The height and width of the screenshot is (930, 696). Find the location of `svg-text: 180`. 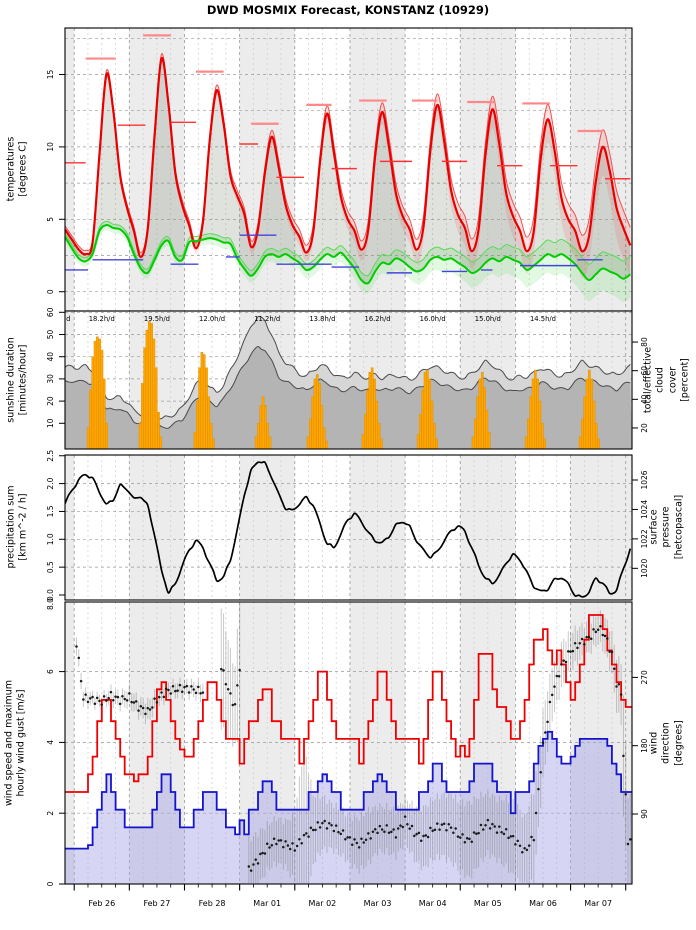

svg-text: 180 is located at coordinates (644, 745).